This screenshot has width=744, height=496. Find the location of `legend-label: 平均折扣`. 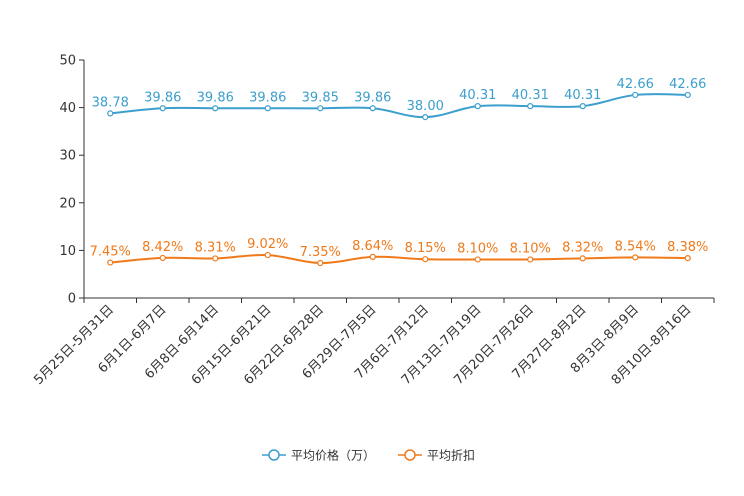

legend-label: 平均折扣 is located at coordinates (451, 455).